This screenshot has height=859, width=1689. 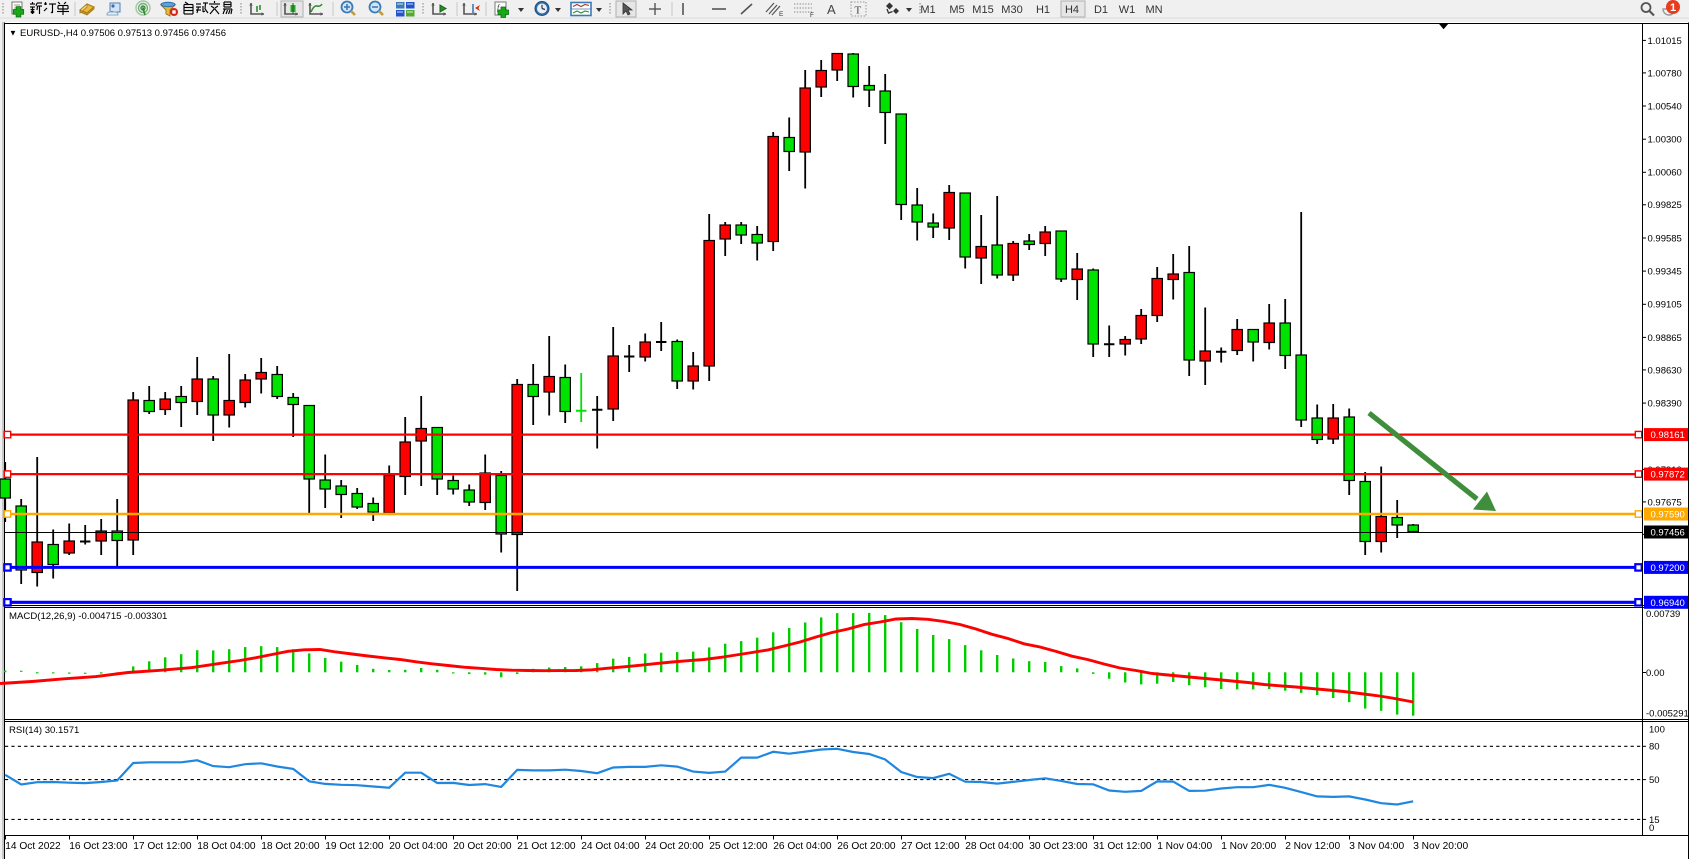 I want to click on svg-text: 1.01015, so click(x=1665, y=41).